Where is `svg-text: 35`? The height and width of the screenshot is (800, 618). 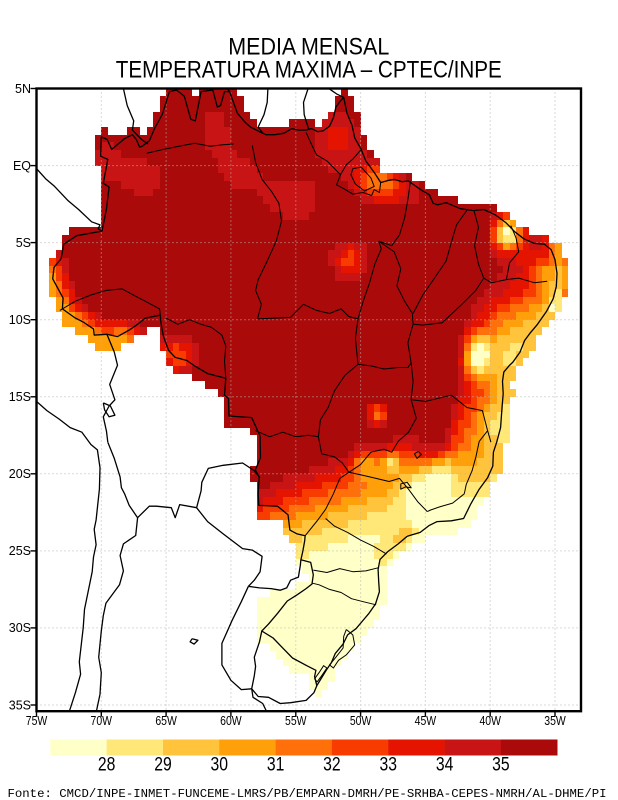
svg-text: 35 is located at coordinates (501, 765).